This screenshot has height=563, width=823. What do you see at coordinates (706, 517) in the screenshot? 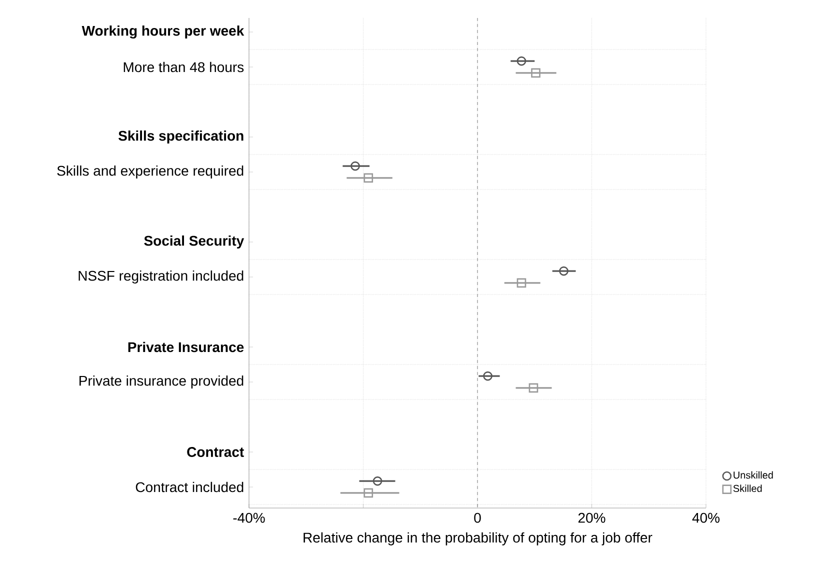
I see `x-tick-label: 40%` at bounding box center [706, 517].